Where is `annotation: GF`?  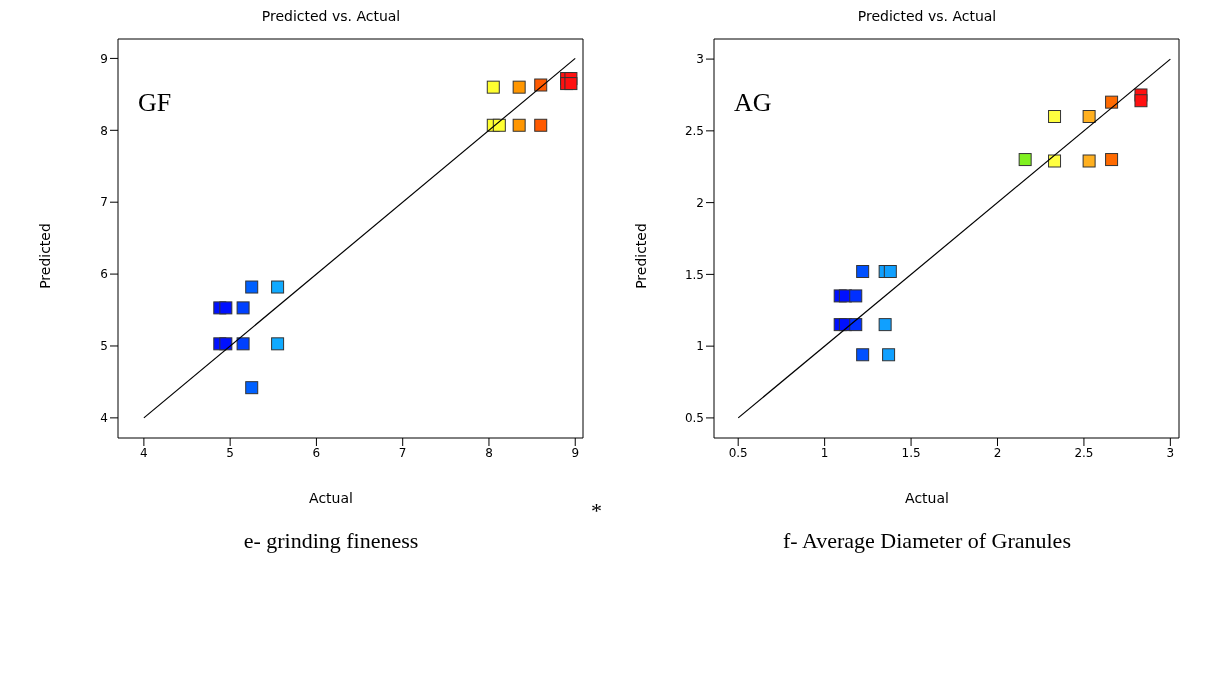 annotation: GF is located at coordinates (155, 103).